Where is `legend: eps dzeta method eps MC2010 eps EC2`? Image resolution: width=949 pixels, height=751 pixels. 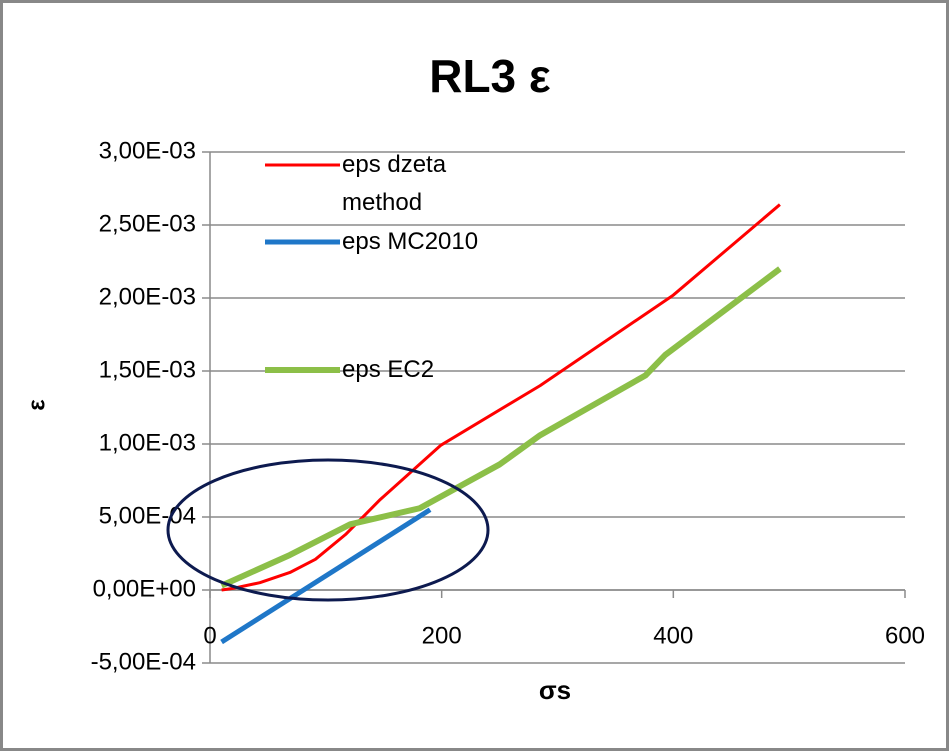 legend: eps dzeta method eps MC2010 eps EC2 is located at coordinates (372, 267).